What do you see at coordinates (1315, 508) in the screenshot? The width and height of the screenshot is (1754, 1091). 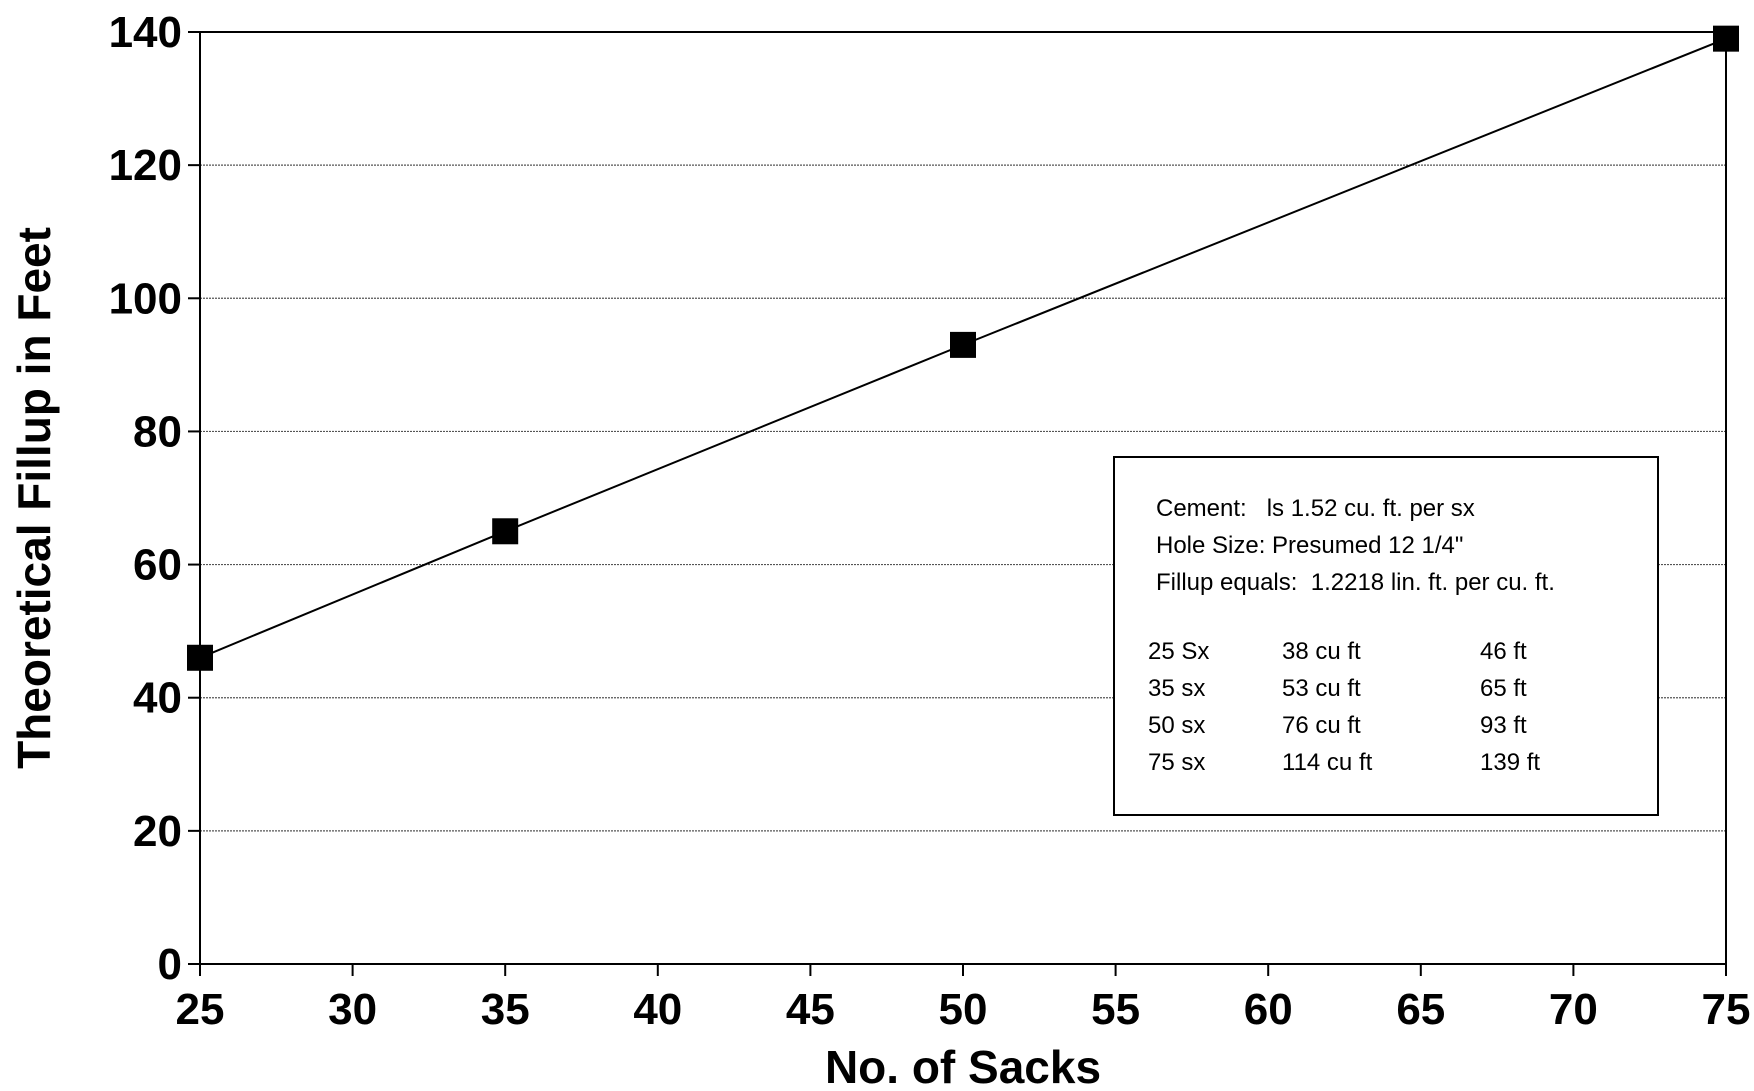 I see `annotation-cement: Cement: ls 1.52 cu. ft. per sx` at bounding box center [1315, 508].